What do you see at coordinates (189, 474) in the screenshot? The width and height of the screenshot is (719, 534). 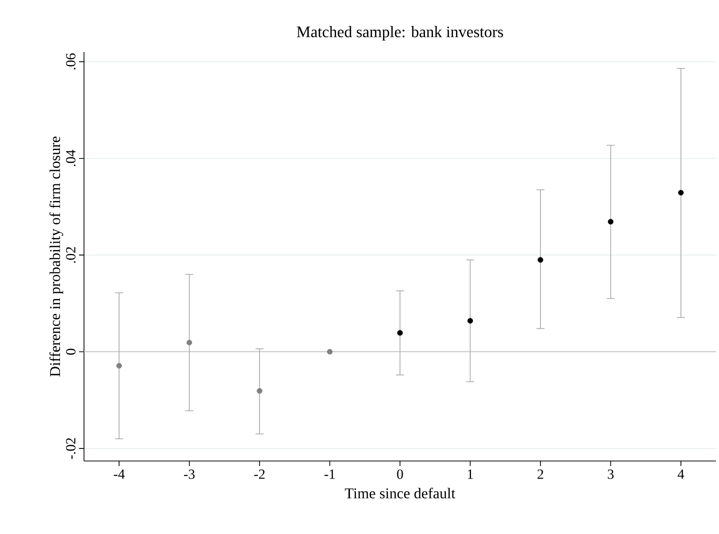 I see `x-tick-label: -3` at bounding box center [189, 474].